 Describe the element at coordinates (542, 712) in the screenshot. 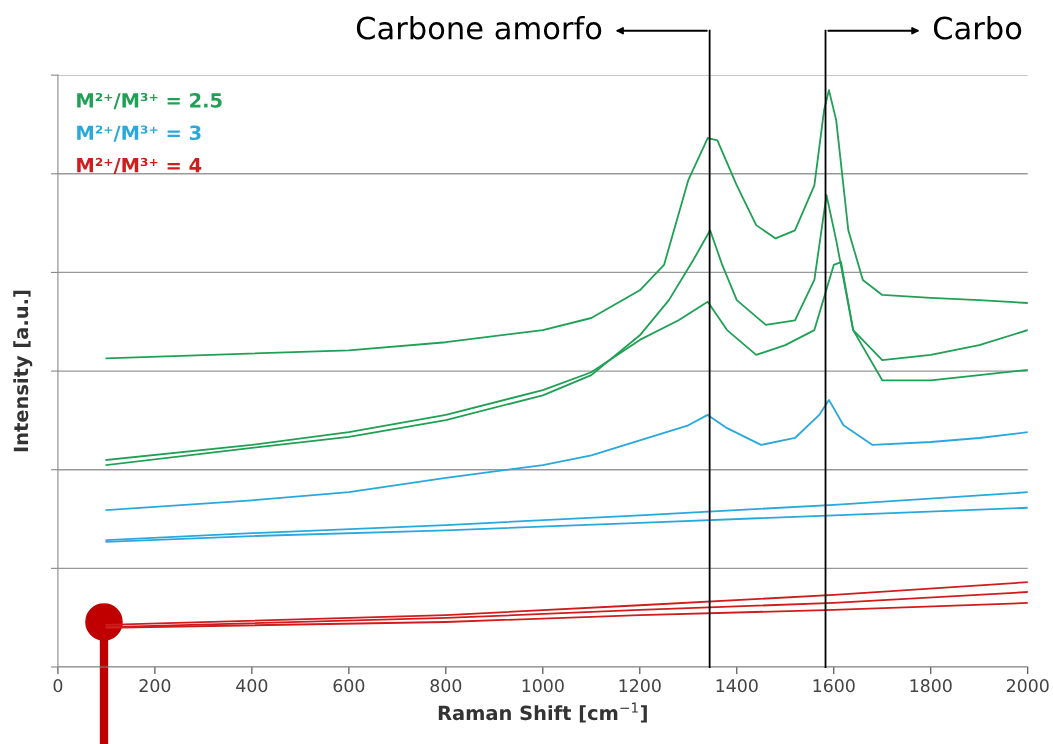

I see `x-axis-title: Raman Shift [cm$^{−1}$]` at that location.